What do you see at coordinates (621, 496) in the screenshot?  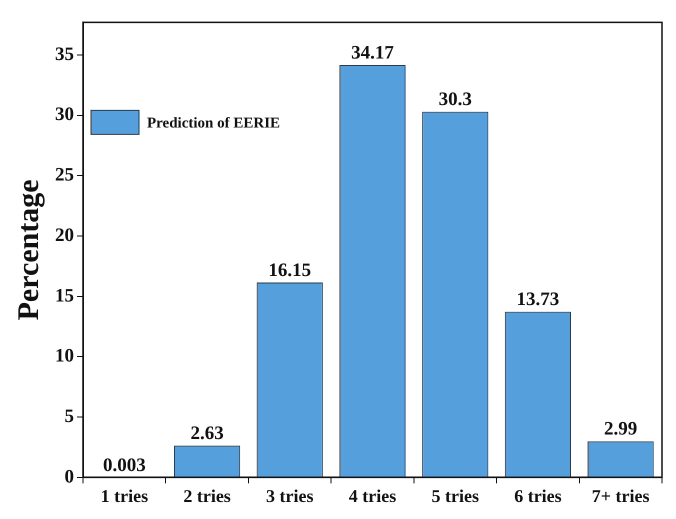 I see `x-tick-label: 7+ tries` at bounding box center [621, 496].